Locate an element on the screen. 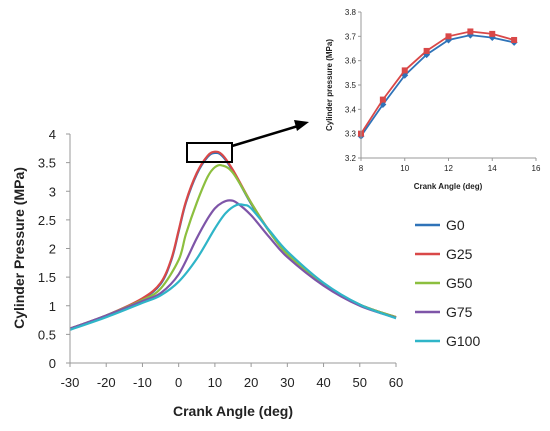  main-x-tick-label: 0 is located at coordinates (178, 382).